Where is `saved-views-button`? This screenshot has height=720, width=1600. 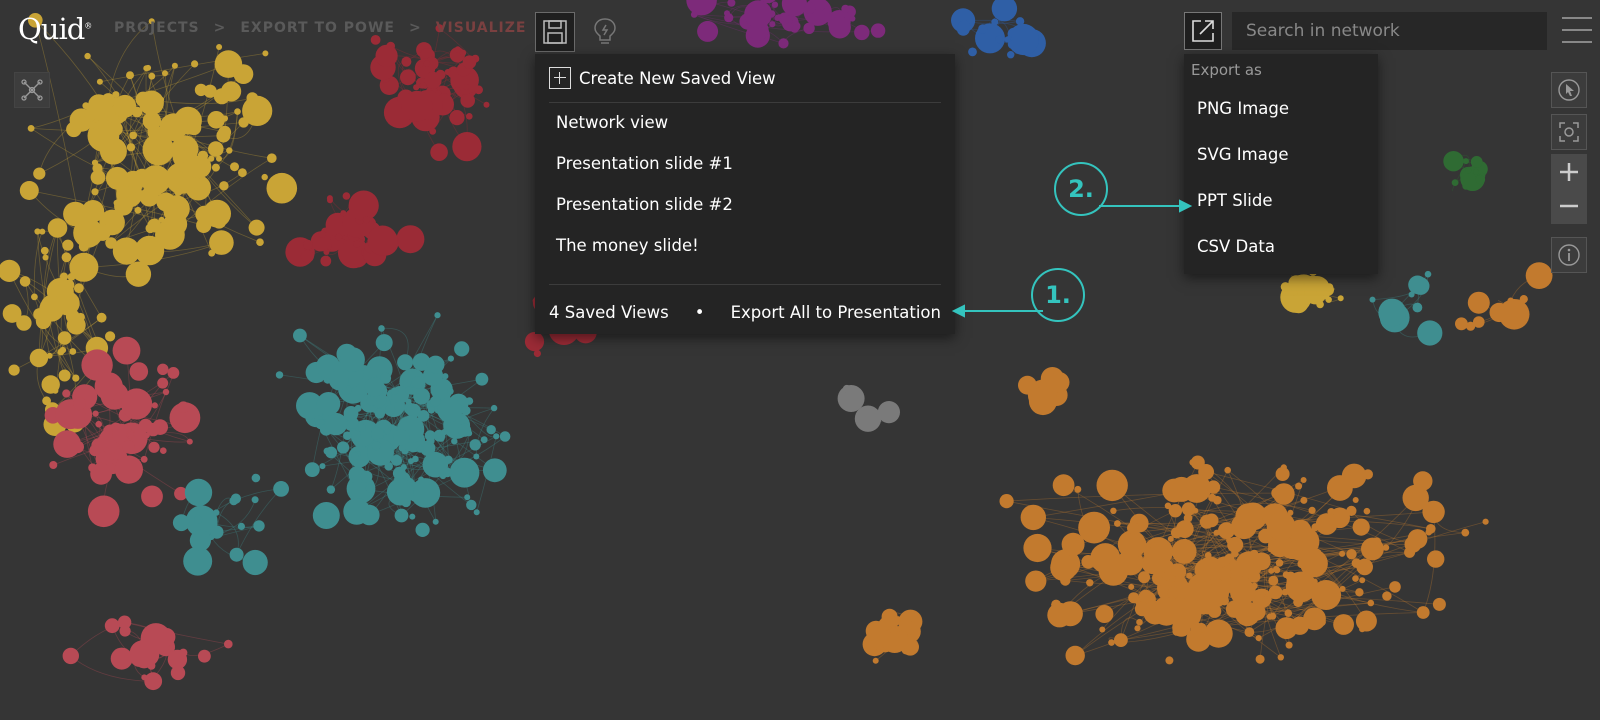
saved-views-button is located at coordinates (555, 32).